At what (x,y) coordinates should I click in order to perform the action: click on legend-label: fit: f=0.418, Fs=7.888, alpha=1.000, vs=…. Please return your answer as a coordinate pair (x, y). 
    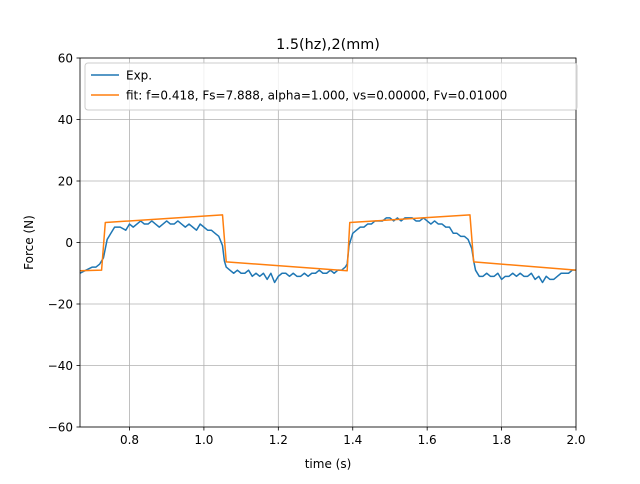
    Looking at the image, I should click on (316, 96).